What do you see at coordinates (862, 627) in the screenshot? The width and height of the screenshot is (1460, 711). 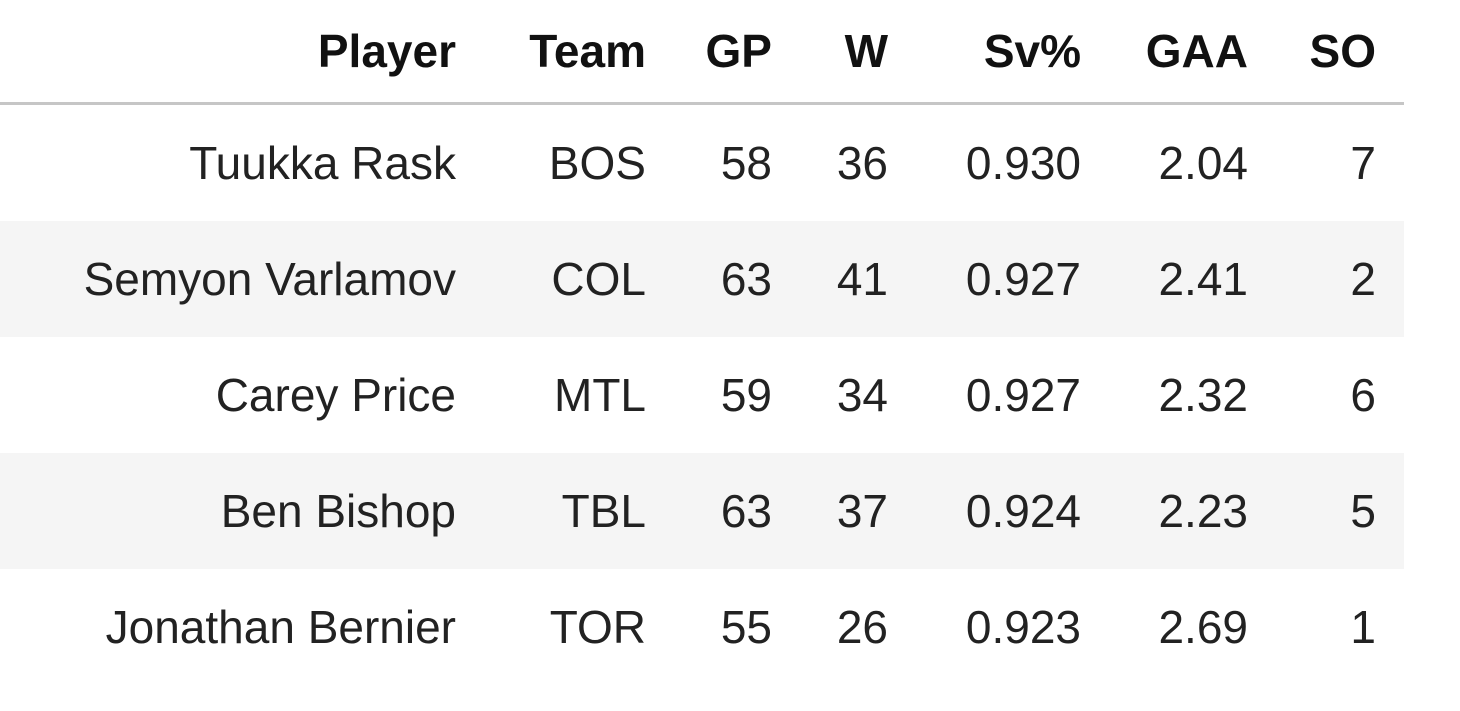 I see `cell-w: 26` at bounding box center [862, 627].